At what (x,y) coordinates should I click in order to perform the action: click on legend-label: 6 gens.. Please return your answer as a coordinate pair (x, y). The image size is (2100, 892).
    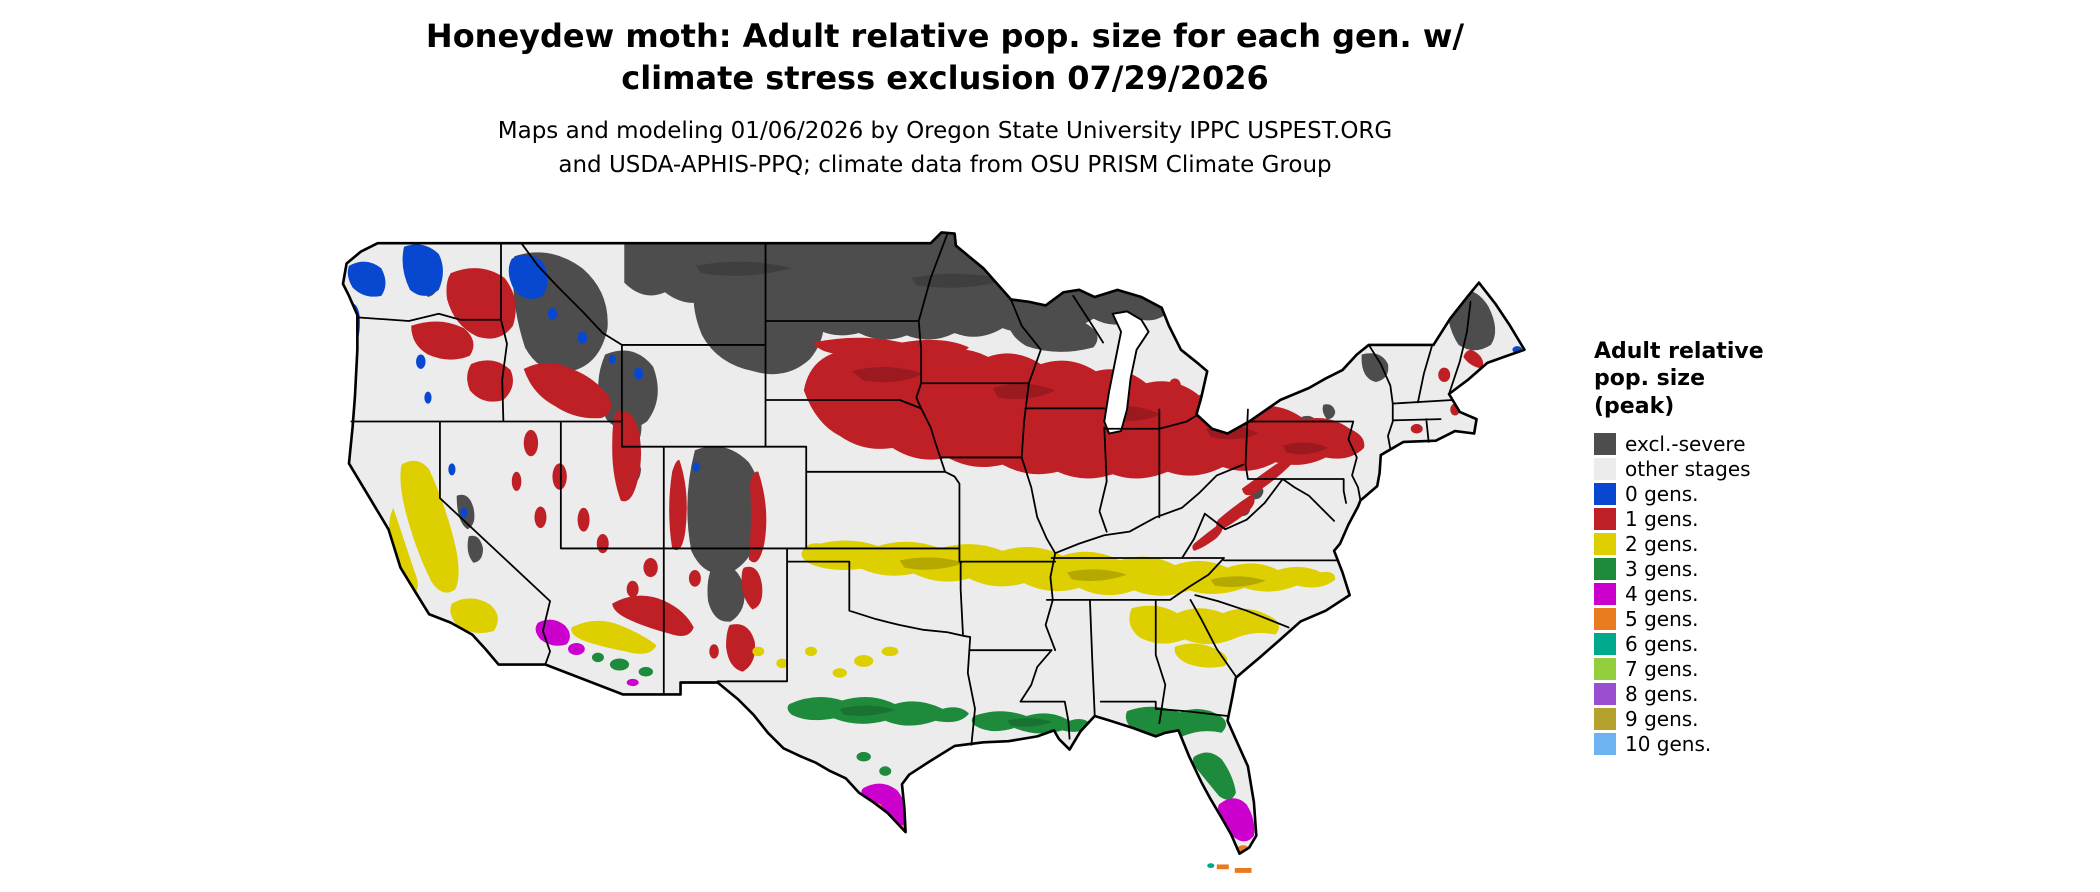
    Looking at the image, I should click on (1662, 644).